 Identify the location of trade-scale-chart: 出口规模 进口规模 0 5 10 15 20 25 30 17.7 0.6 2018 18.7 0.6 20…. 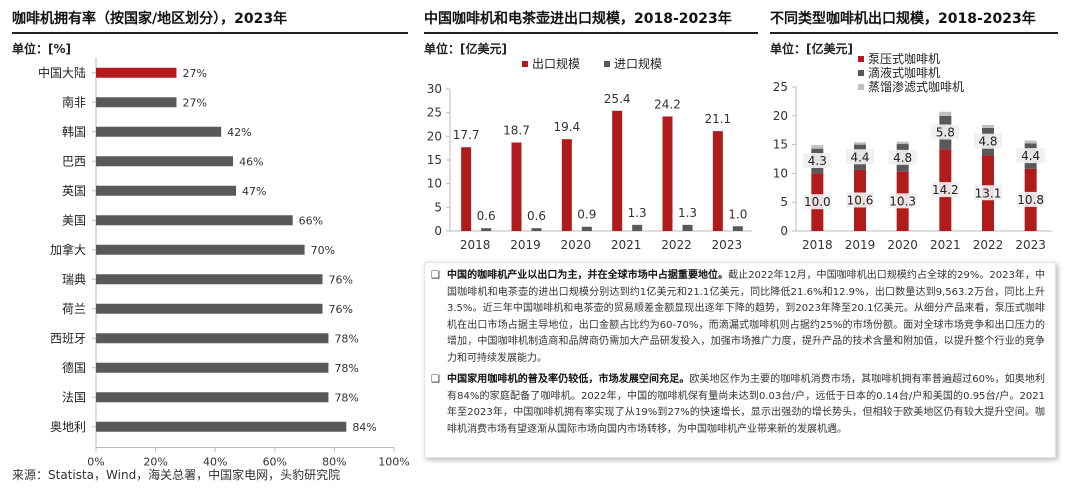
(589, 154).